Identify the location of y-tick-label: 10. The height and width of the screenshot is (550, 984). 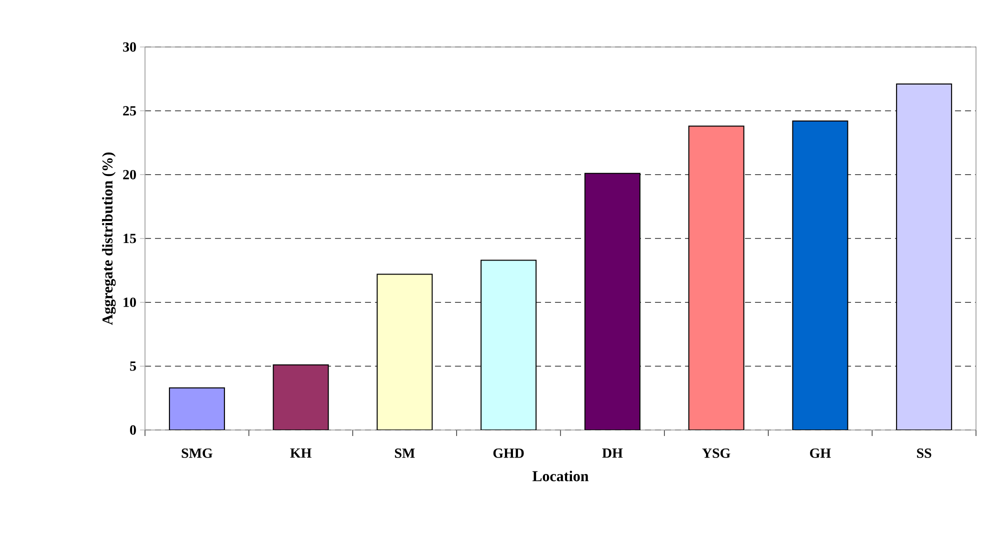
(130, 303).